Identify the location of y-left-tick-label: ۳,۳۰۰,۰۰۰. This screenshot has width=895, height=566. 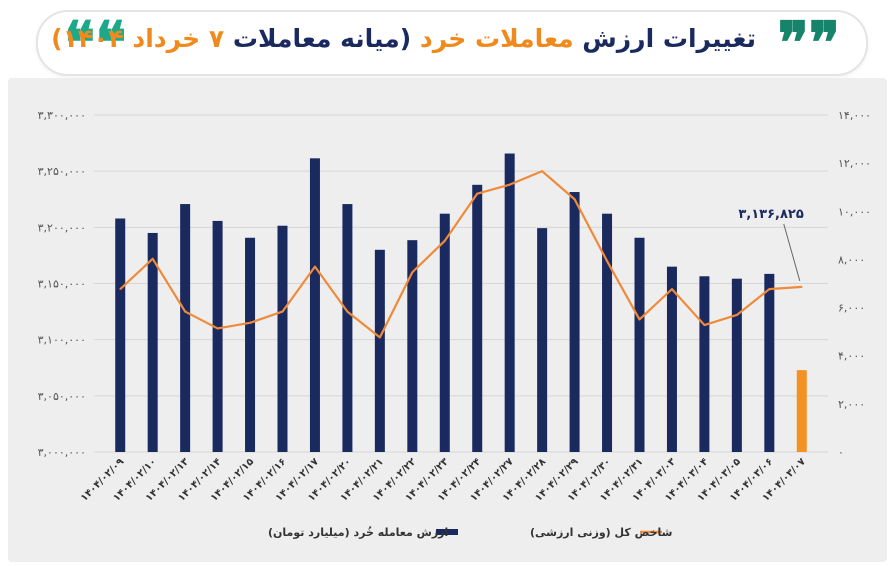
(62, 115).